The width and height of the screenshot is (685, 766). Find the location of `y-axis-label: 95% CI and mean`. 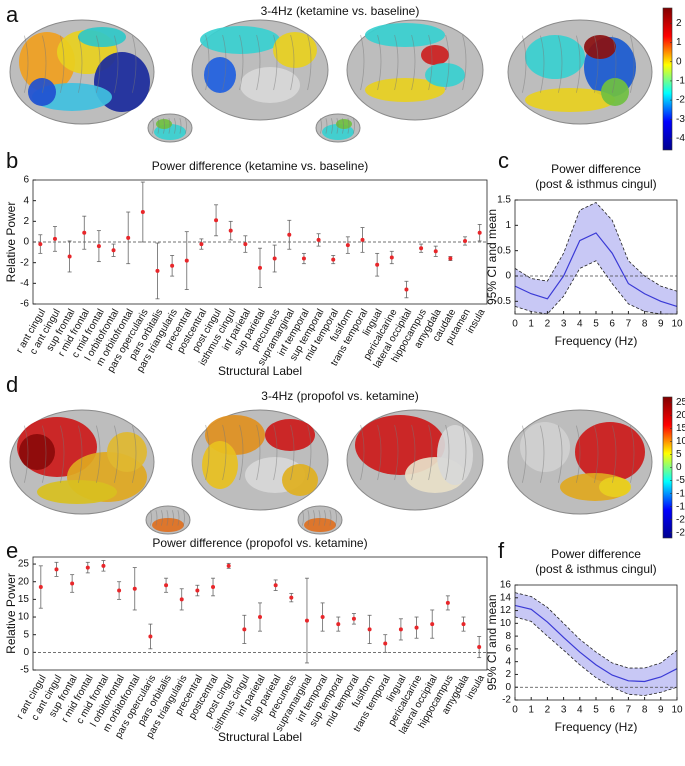

y-axis-label: 95% CI and mean is located at coordinates (492, 257).